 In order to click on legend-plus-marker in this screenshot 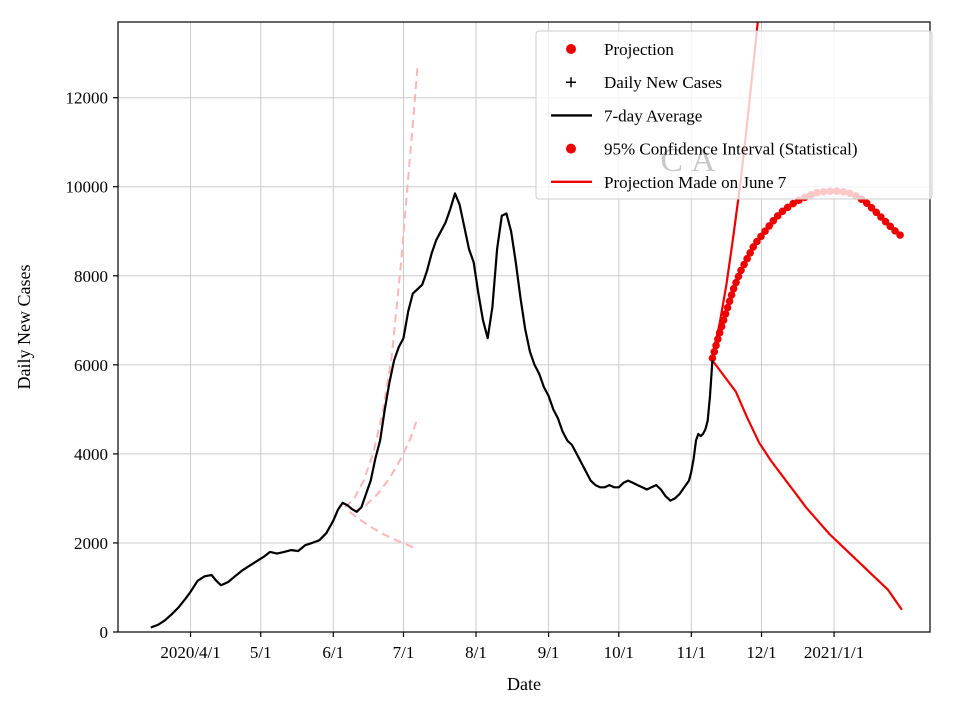, I will do `click(571, 82)`.